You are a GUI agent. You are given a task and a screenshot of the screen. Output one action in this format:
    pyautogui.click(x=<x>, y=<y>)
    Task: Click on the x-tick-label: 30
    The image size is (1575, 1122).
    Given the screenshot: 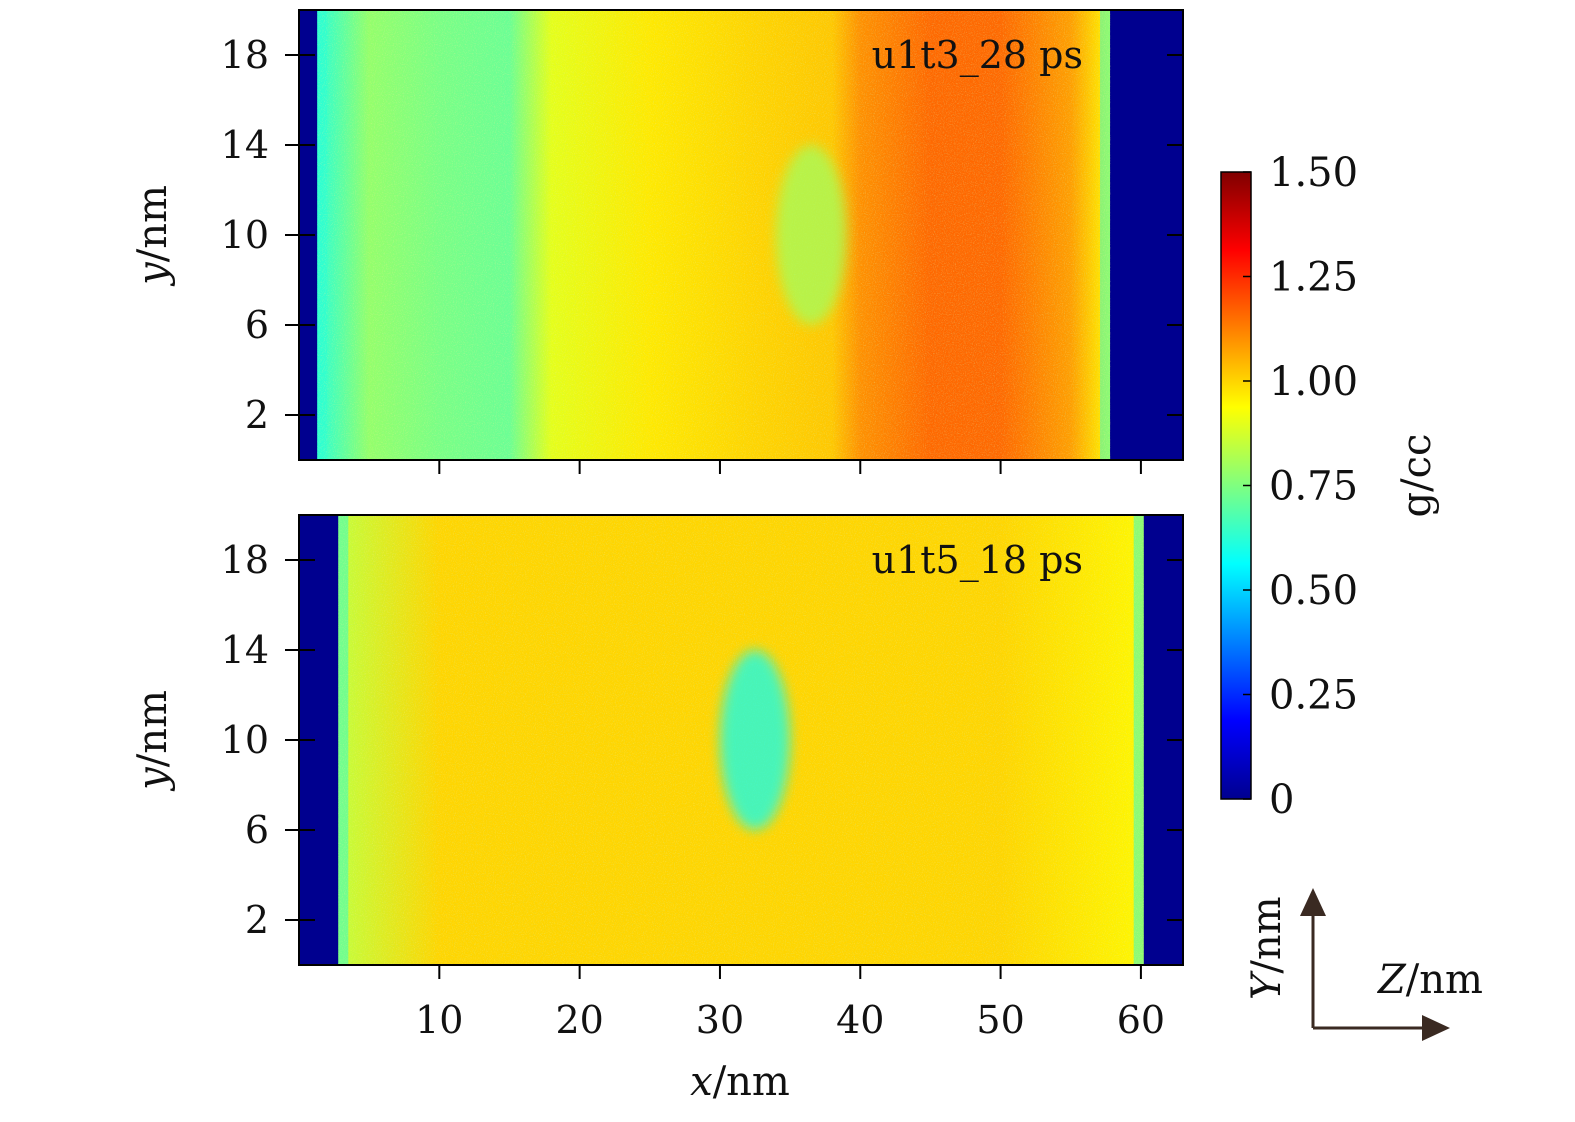 What is the action you would take?
    pyautogui.click(x=720, y=1020)
    